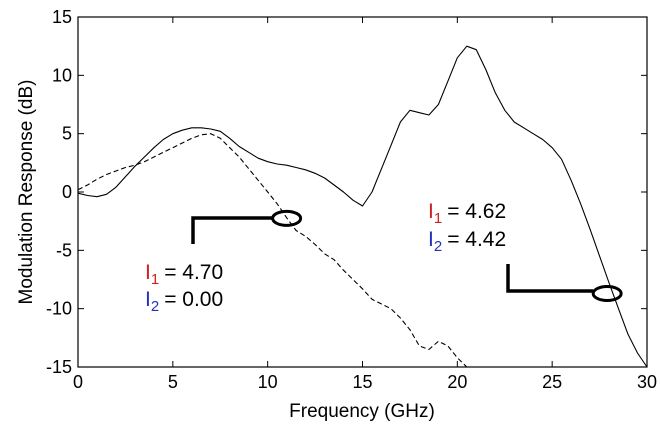 The width and height of the screenshot is (661, 426). What do you see at coordinates (431, 239) in the screenshot?
I see `annotation-2-current-symbol-2: I` at bounding box center [431, 239].